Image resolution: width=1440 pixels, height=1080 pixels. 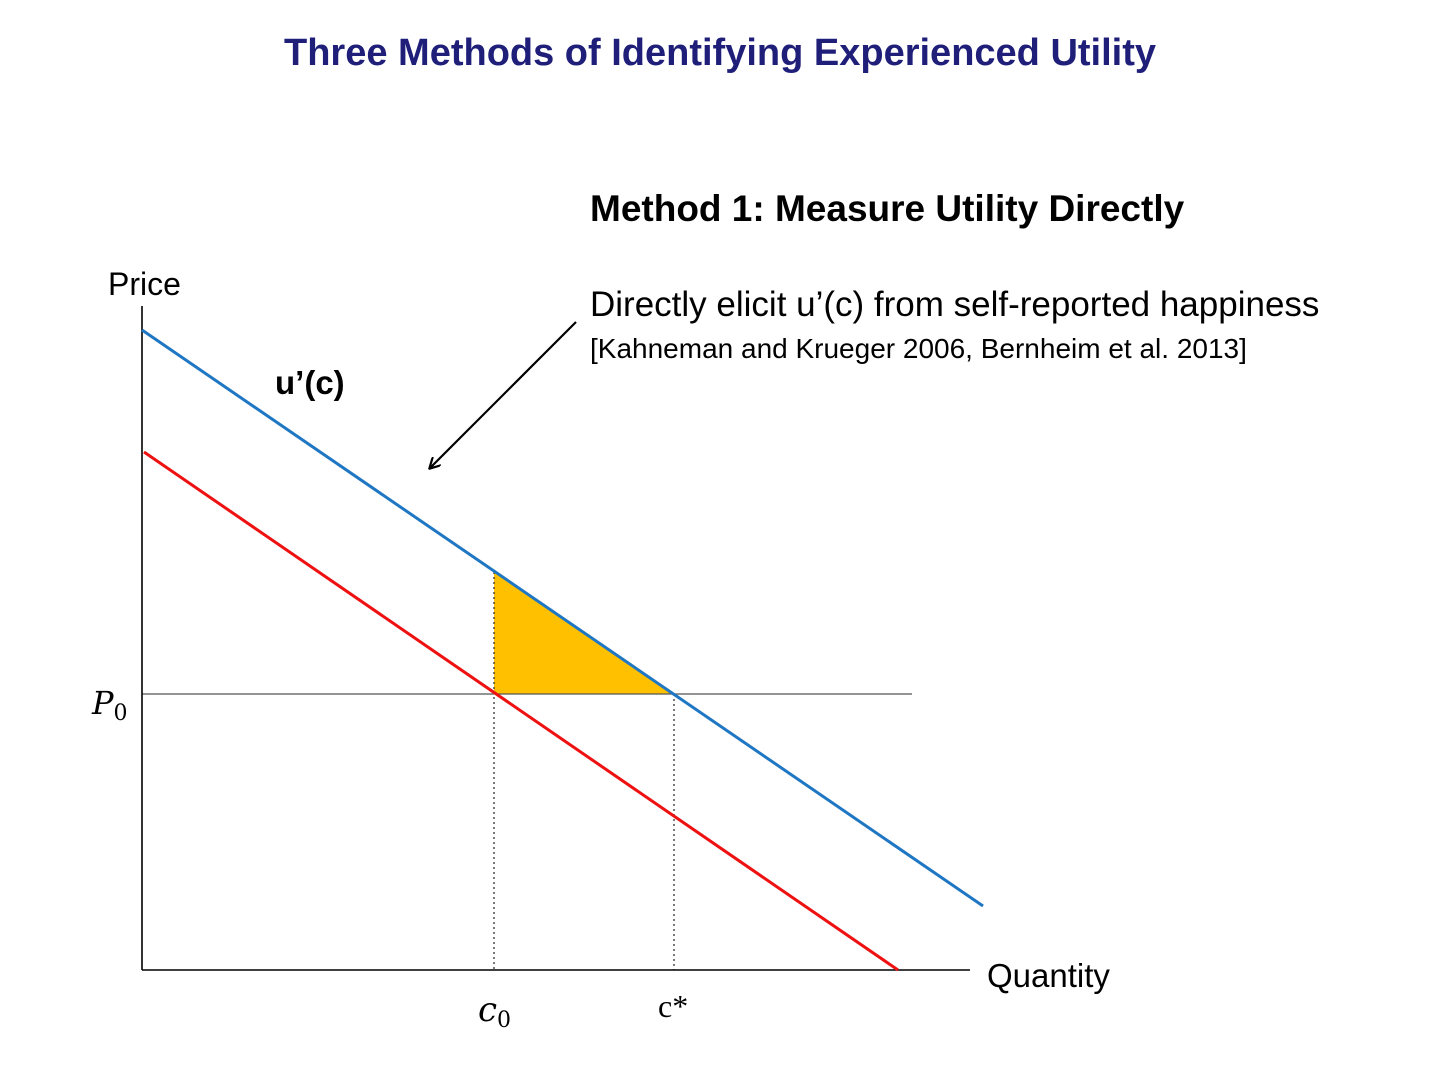 I want to click on c0-subscript: 0, so click(x=504, y=1020).